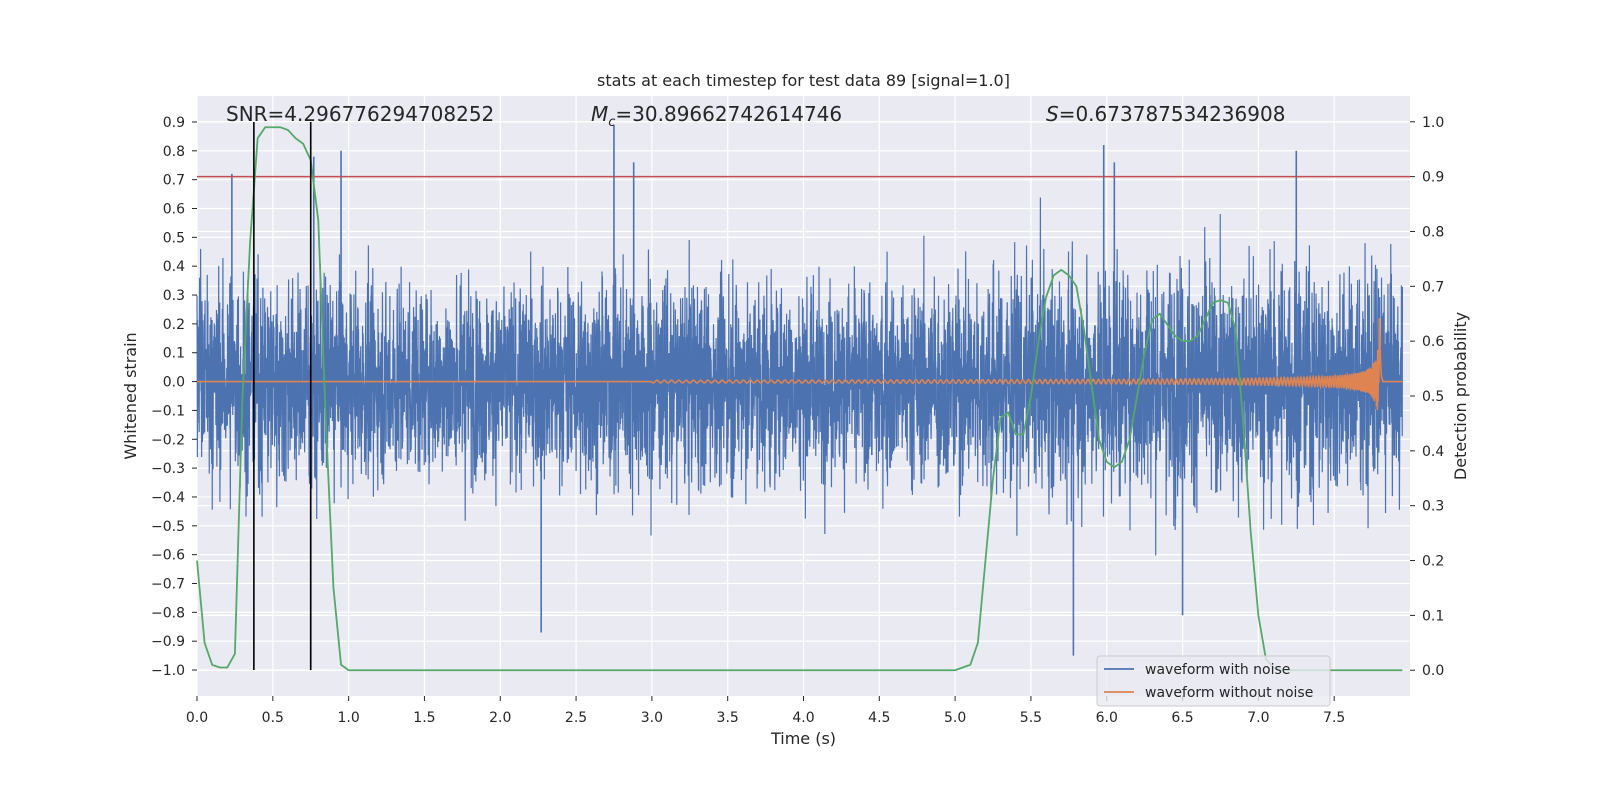 Image resolution: width=1600 pixels, height=800 pixels. Describe the element at coordinates (168, 440) in the screenshot. I see `y-tick-label: −0.2` at that location.